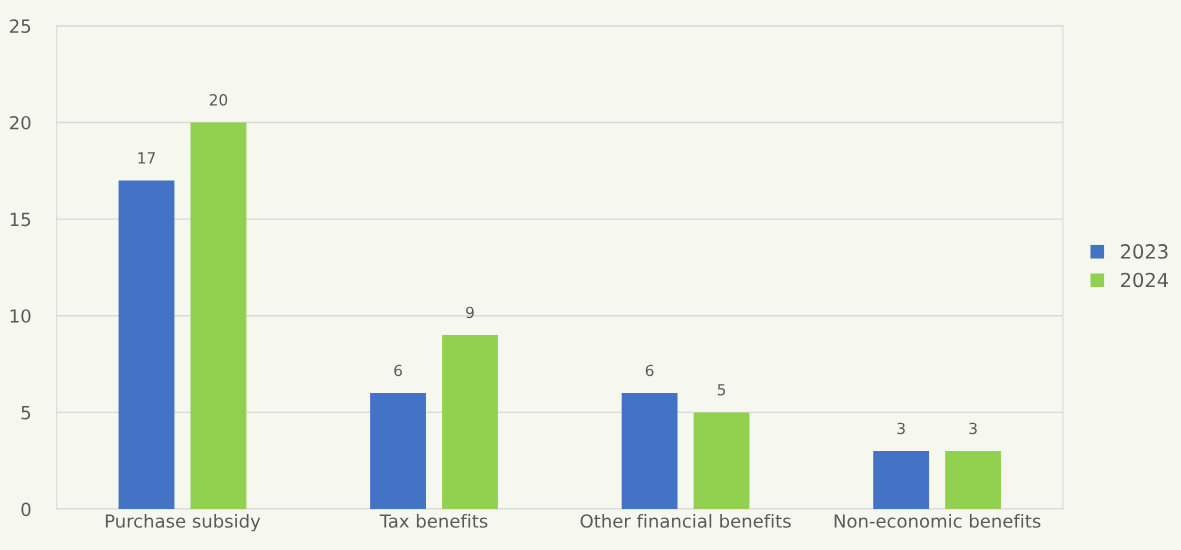 This screenshot has height=550, width=1181. What do you see at coordinates (1145, 280) in the screenshot?
I see `legend-label: 2024` at bounding box center [1145, 280].